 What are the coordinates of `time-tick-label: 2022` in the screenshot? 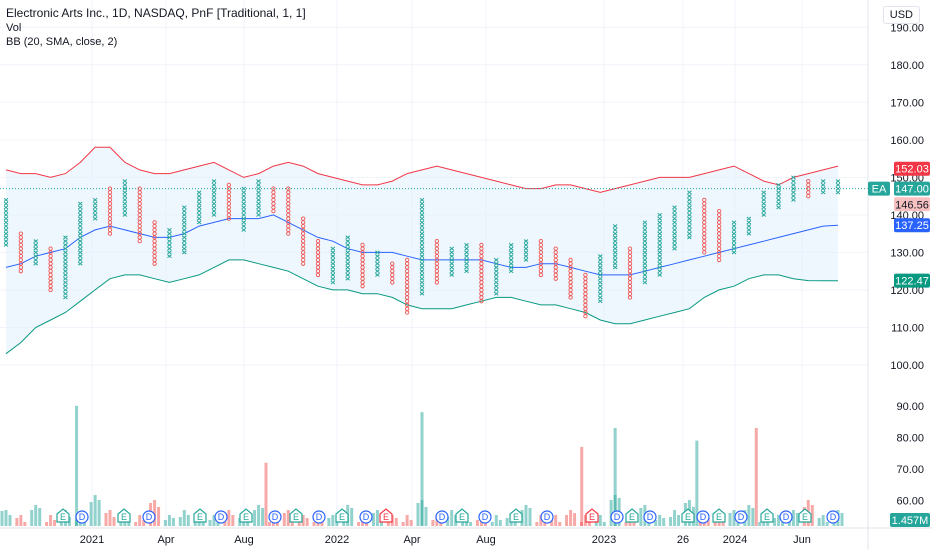 It's located at (337, 540).